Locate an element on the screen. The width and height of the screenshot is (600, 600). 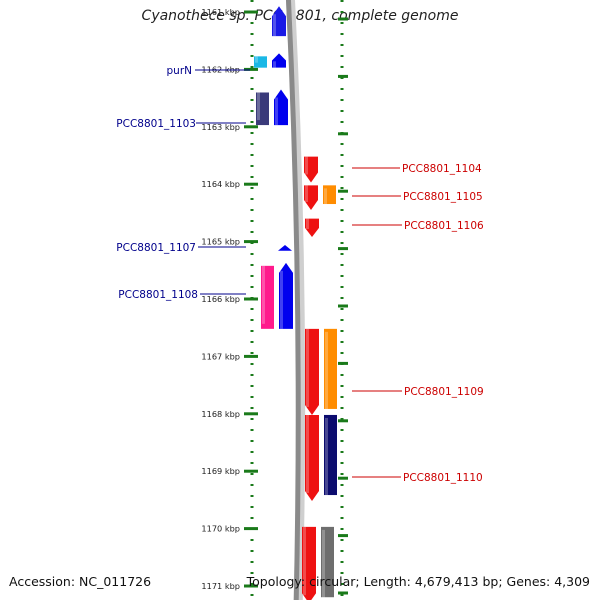
gene-label-PCC8801_1105: PCC8801_1105 is located at coordinates (443, 197).